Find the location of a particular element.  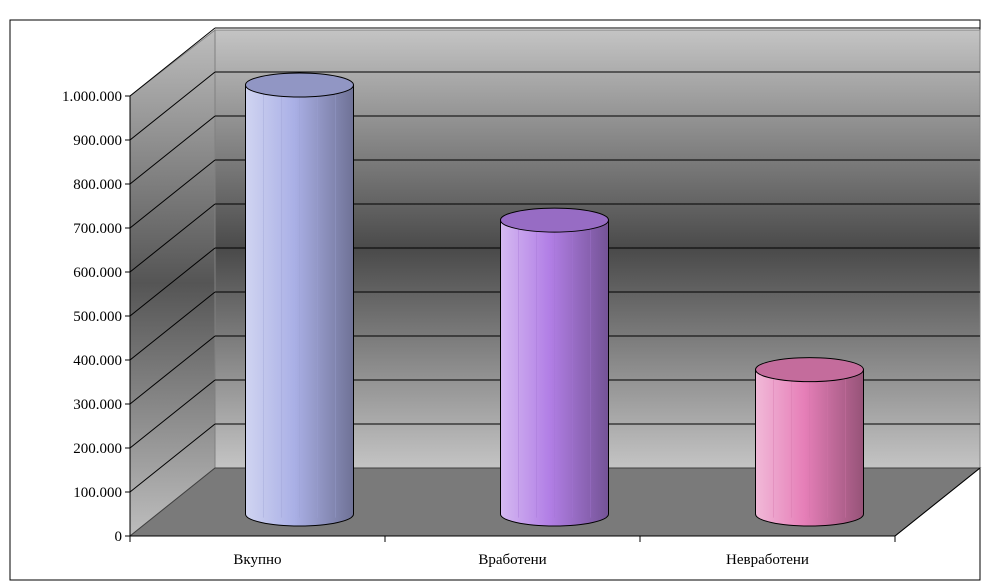

y-tick-label: 300.000 is located at coordinates (97, 405).